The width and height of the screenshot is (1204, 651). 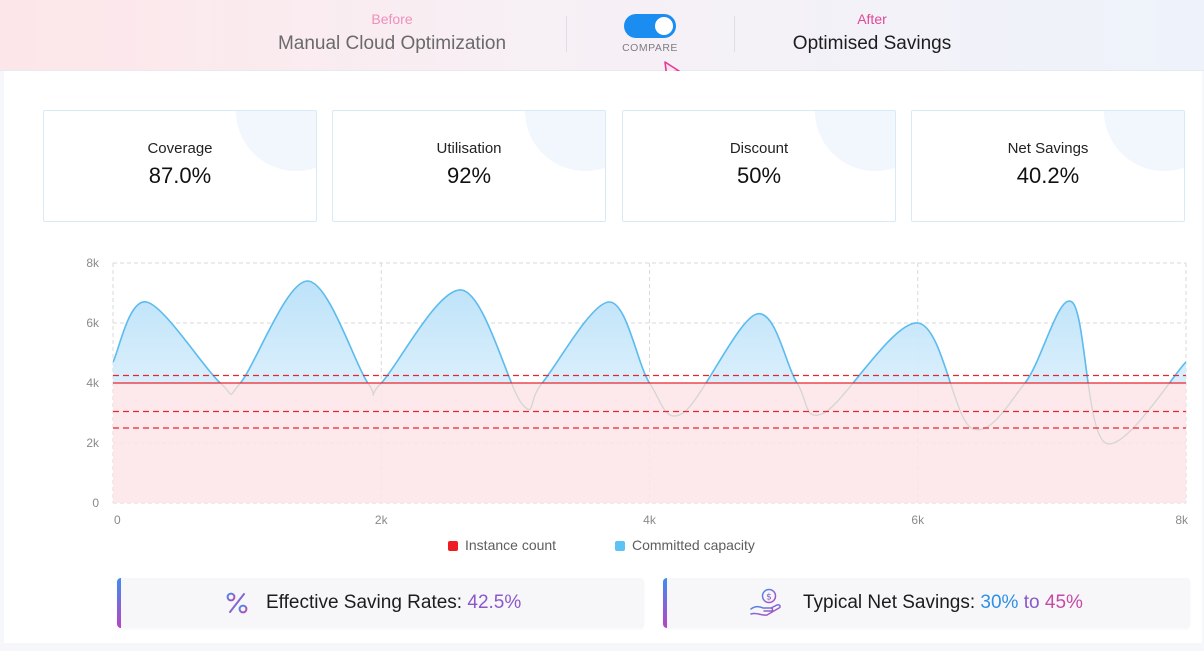 What do you see at coordinates (494, 602) in the screenshot?
I see `effective-saving-value: 42.5%` at bounding box center [494, 602].